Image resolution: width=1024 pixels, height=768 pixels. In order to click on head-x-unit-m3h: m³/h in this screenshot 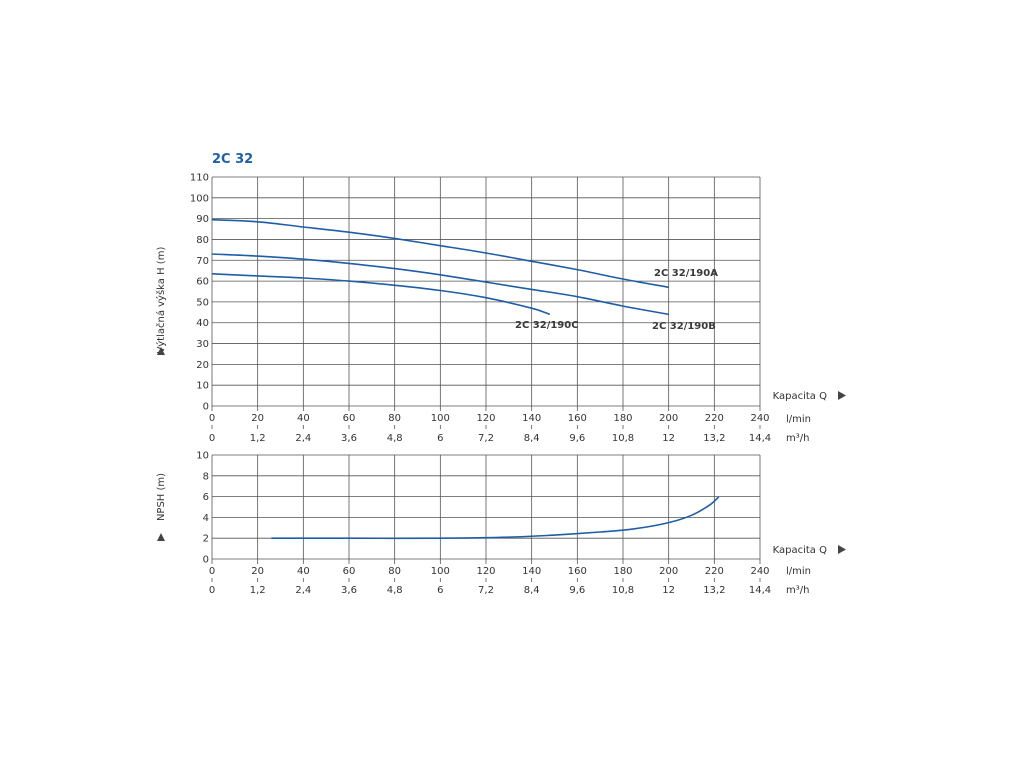, I will do `click(797, 438)`.